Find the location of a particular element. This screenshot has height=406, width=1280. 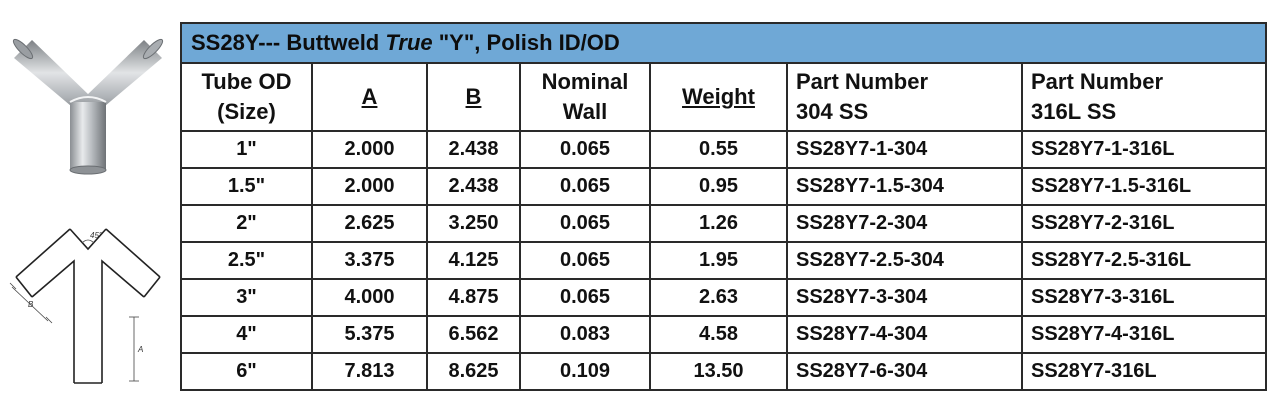

cell-size: 2" is located at coordinates (246, 223).